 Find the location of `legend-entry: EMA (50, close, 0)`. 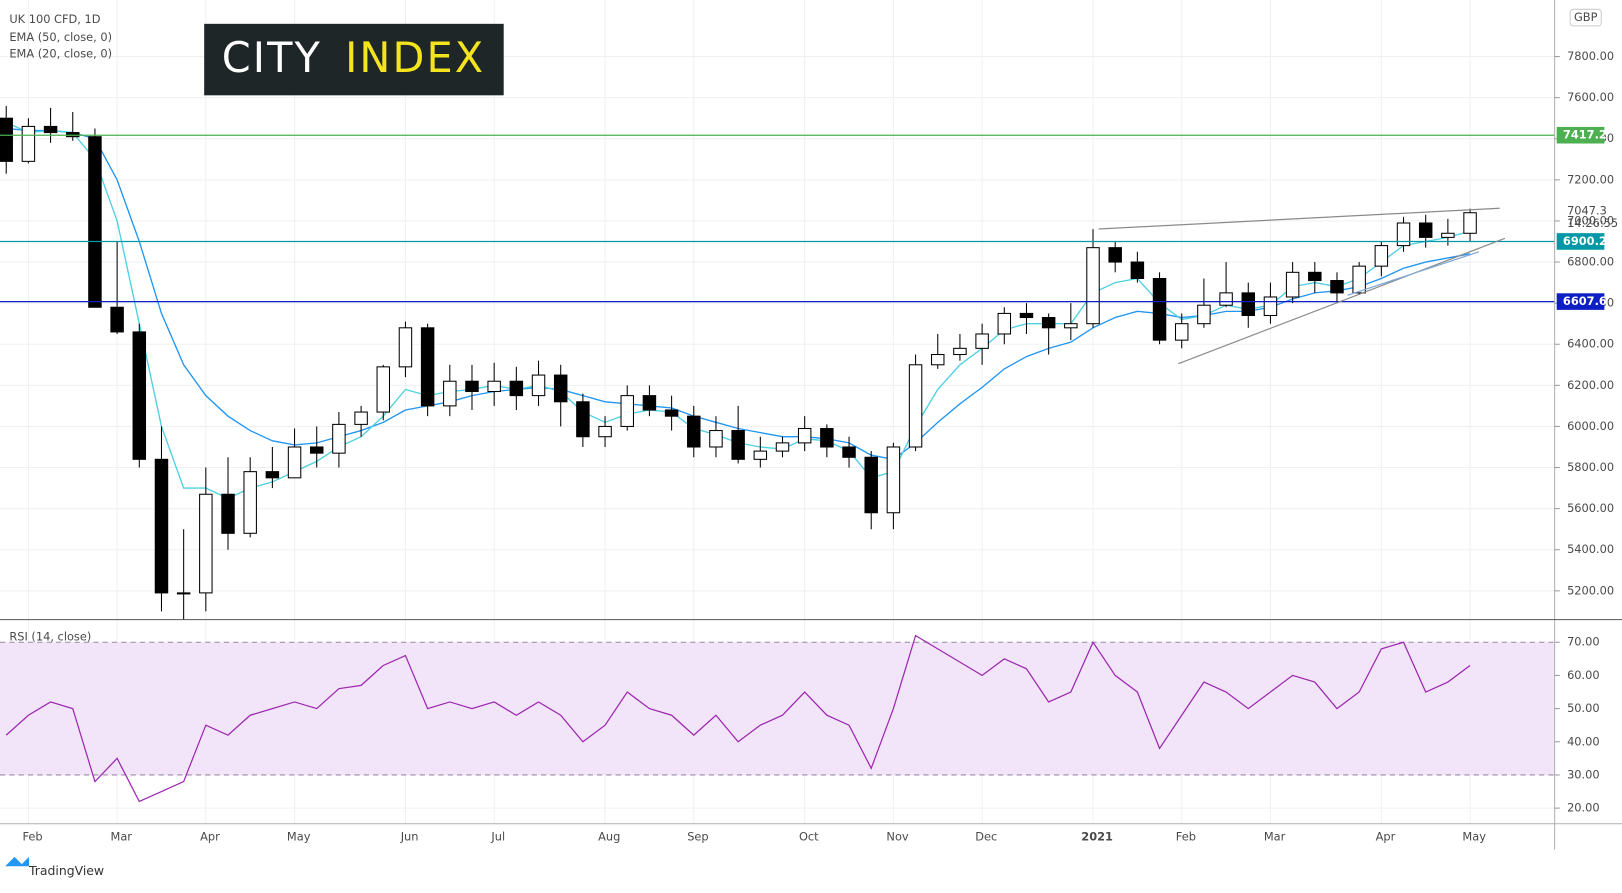

legend-entry: EMA (50, close, 0) is located at coordinates (60, 37).